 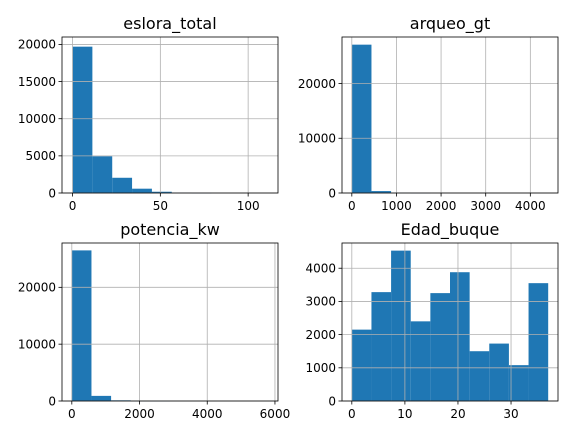 I want to click on x-tick-label: 20, so click(x=457, y=414).